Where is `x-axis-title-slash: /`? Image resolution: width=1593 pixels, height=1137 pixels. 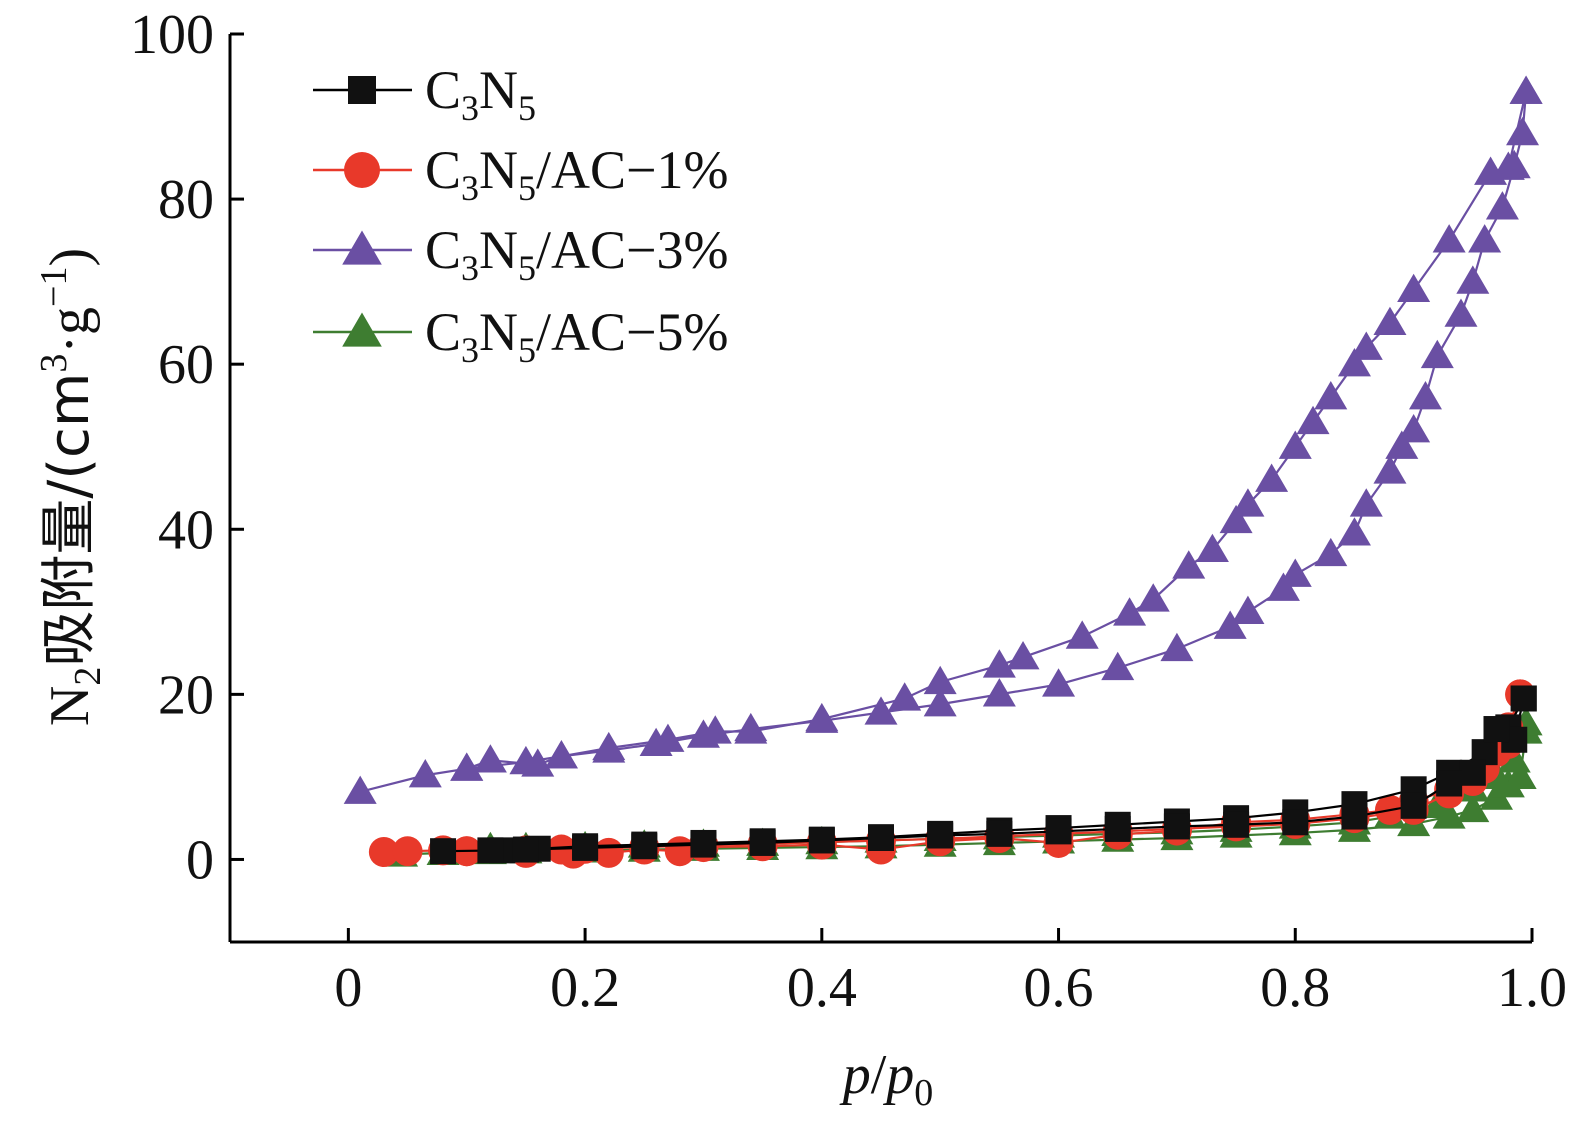 x-axis-title-slash: / is located at coordinates (879, 1075).